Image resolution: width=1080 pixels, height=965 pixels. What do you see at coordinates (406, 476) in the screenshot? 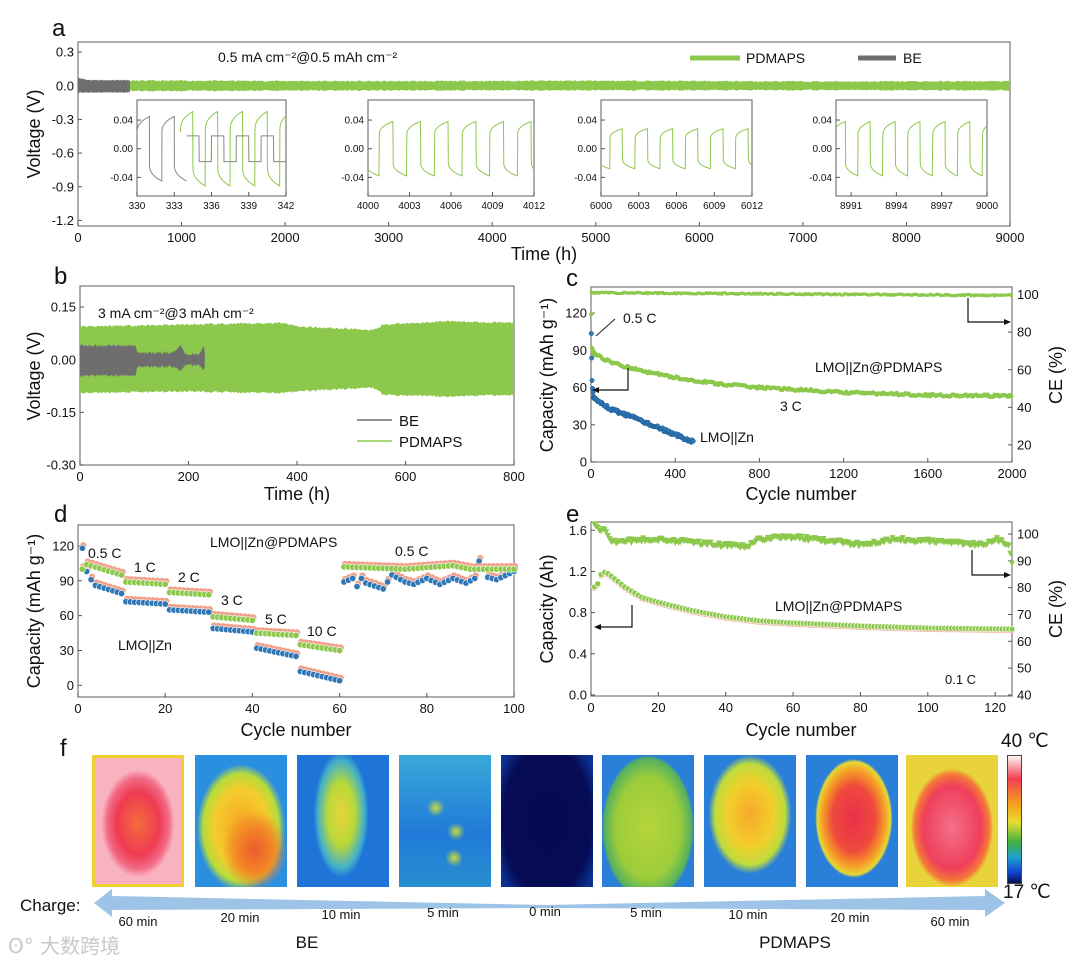
I see `b-xtick-label: 600` at bounding box center [406, 476].